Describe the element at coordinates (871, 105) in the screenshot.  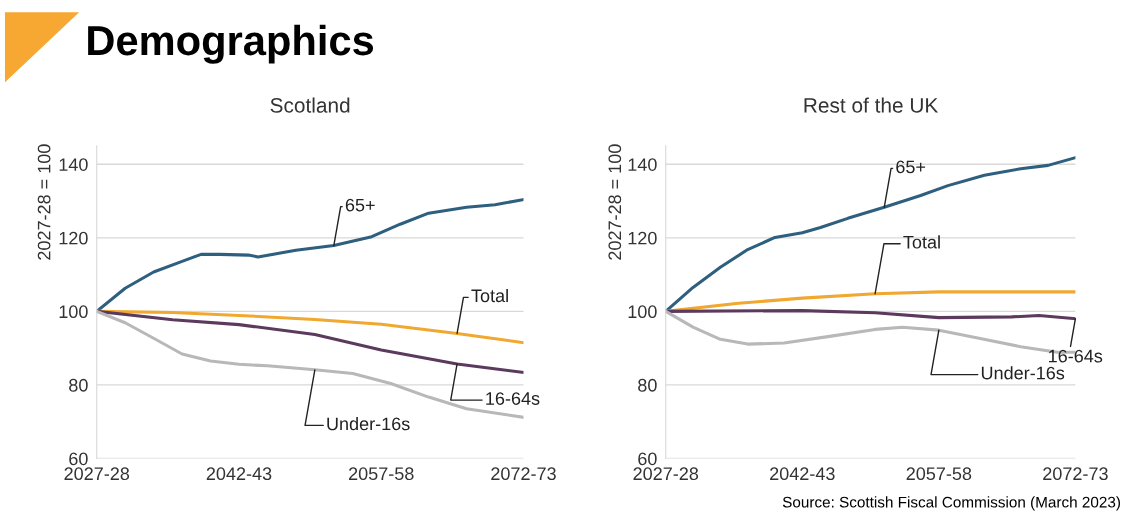
I see `chart-title: Rest of the UK` at that location.